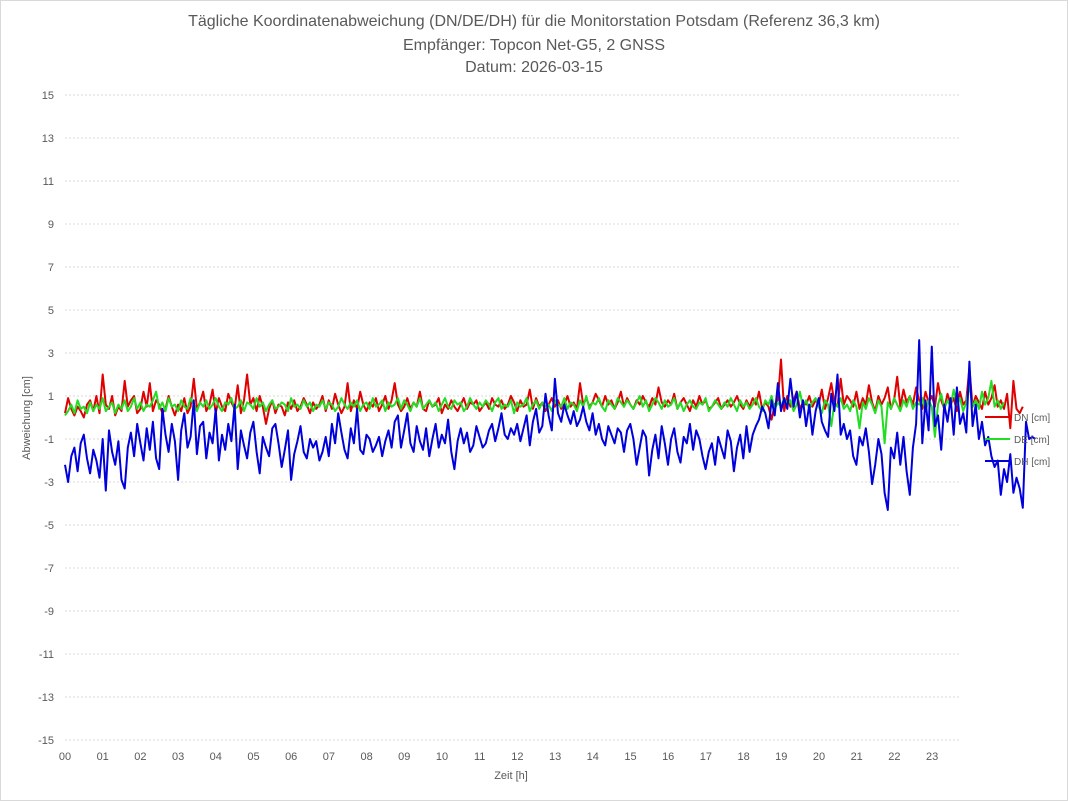  What do you see at coordinates (253, 757) in the screenshot?
I see `x-tick-label: 05` at bounding box center [253, 757].